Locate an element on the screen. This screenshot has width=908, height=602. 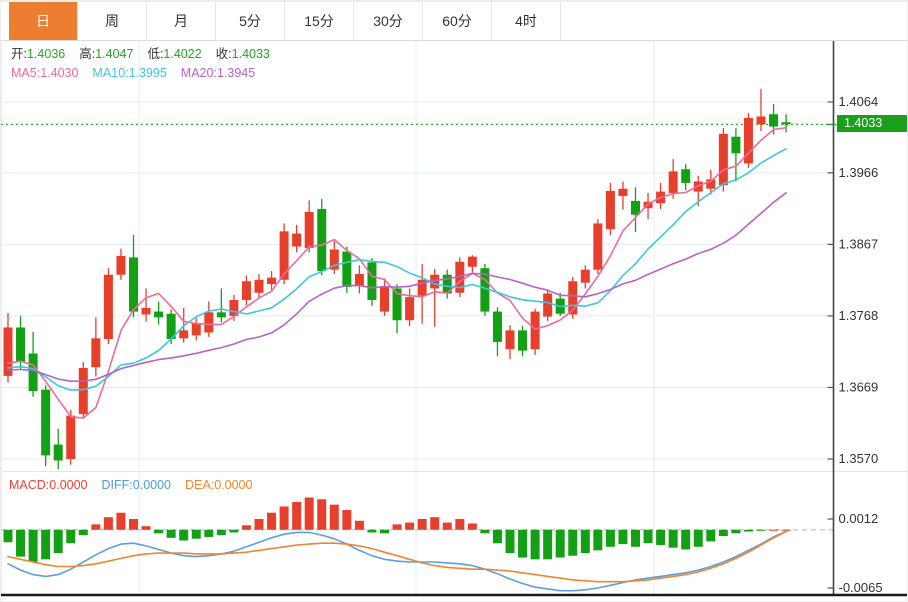
legend-item: MA20:1.3945 is located at coordinates (218, 73).